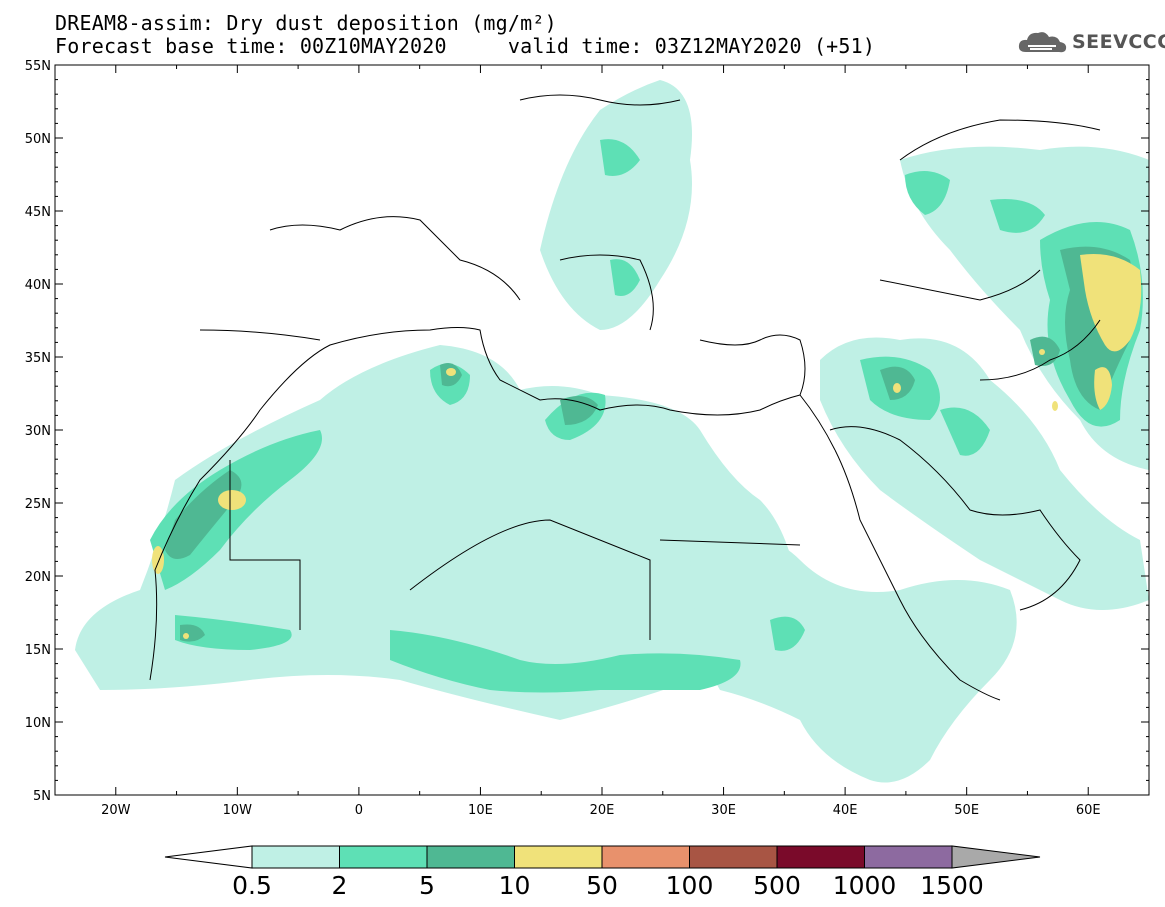 Image resolution: width=1165 pixels, height=907 pixels. I want to click on lon-label: 10W, so click(238, 810).